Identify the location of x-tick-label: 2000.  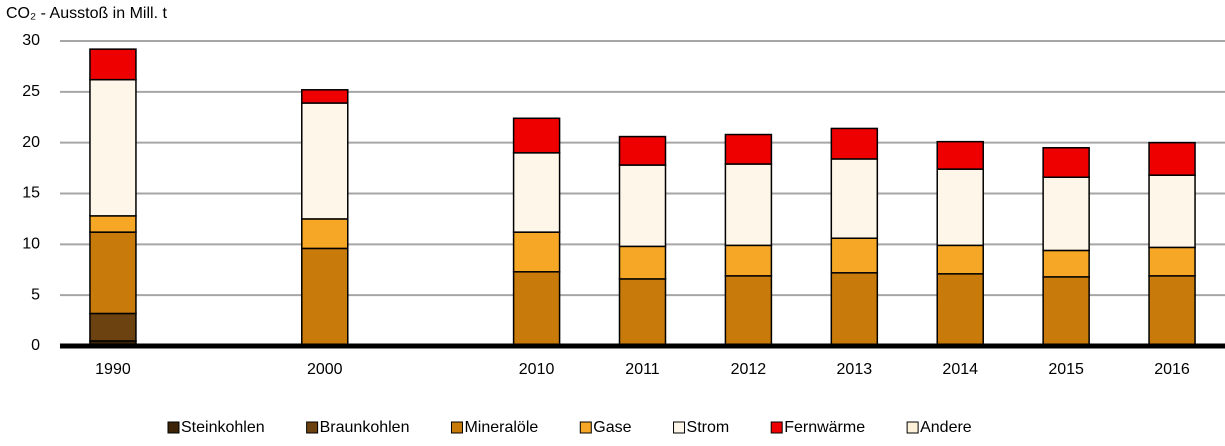
(325, 369).